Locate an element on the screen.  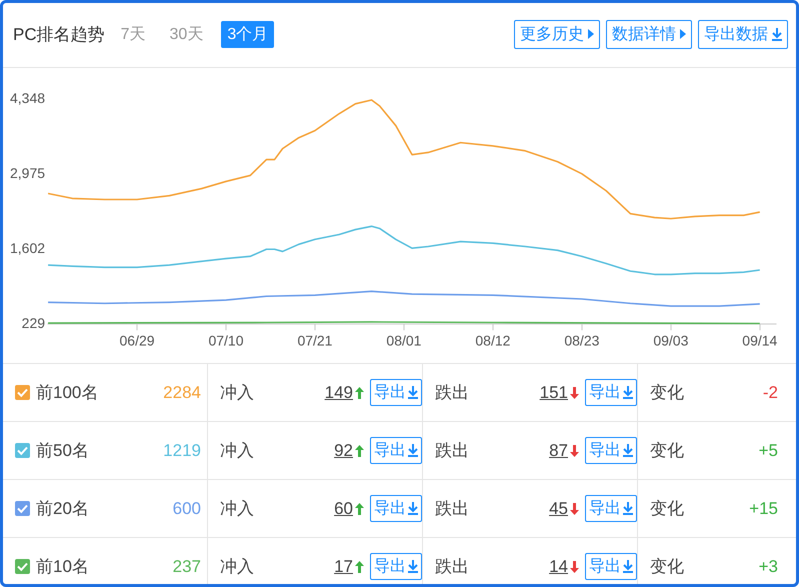
x-tick-label: 08/12 is located at coordinates (493, 340).